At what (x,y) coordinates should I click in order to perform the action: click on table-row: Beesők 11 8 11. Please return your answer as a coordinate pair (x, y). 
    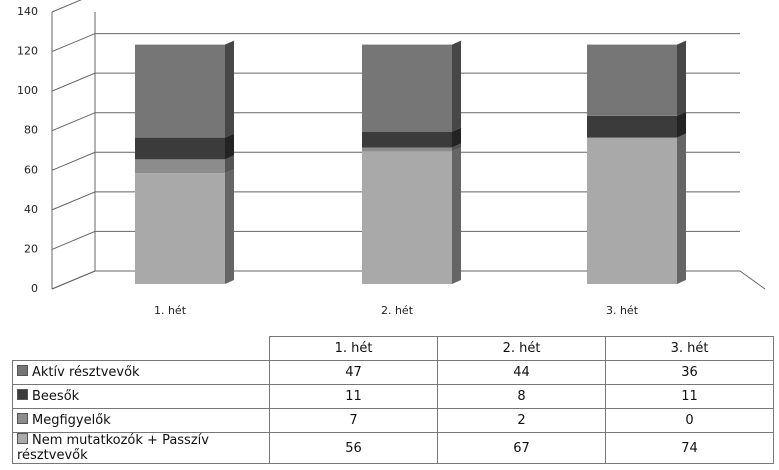
    Looking at the image, I should click on (393, 396).